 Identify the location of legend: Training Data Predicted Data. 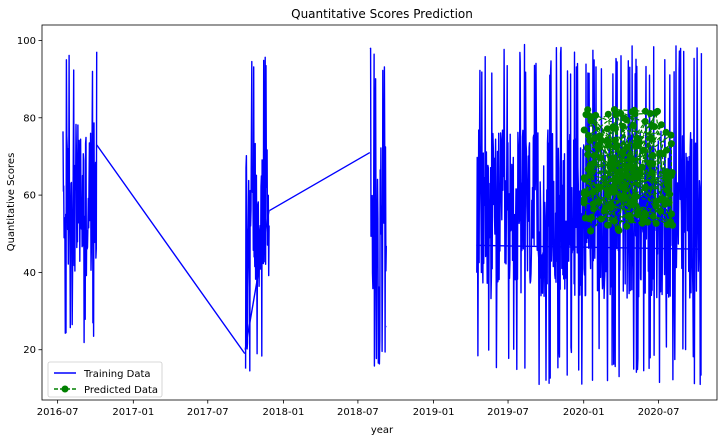
(105, 379).